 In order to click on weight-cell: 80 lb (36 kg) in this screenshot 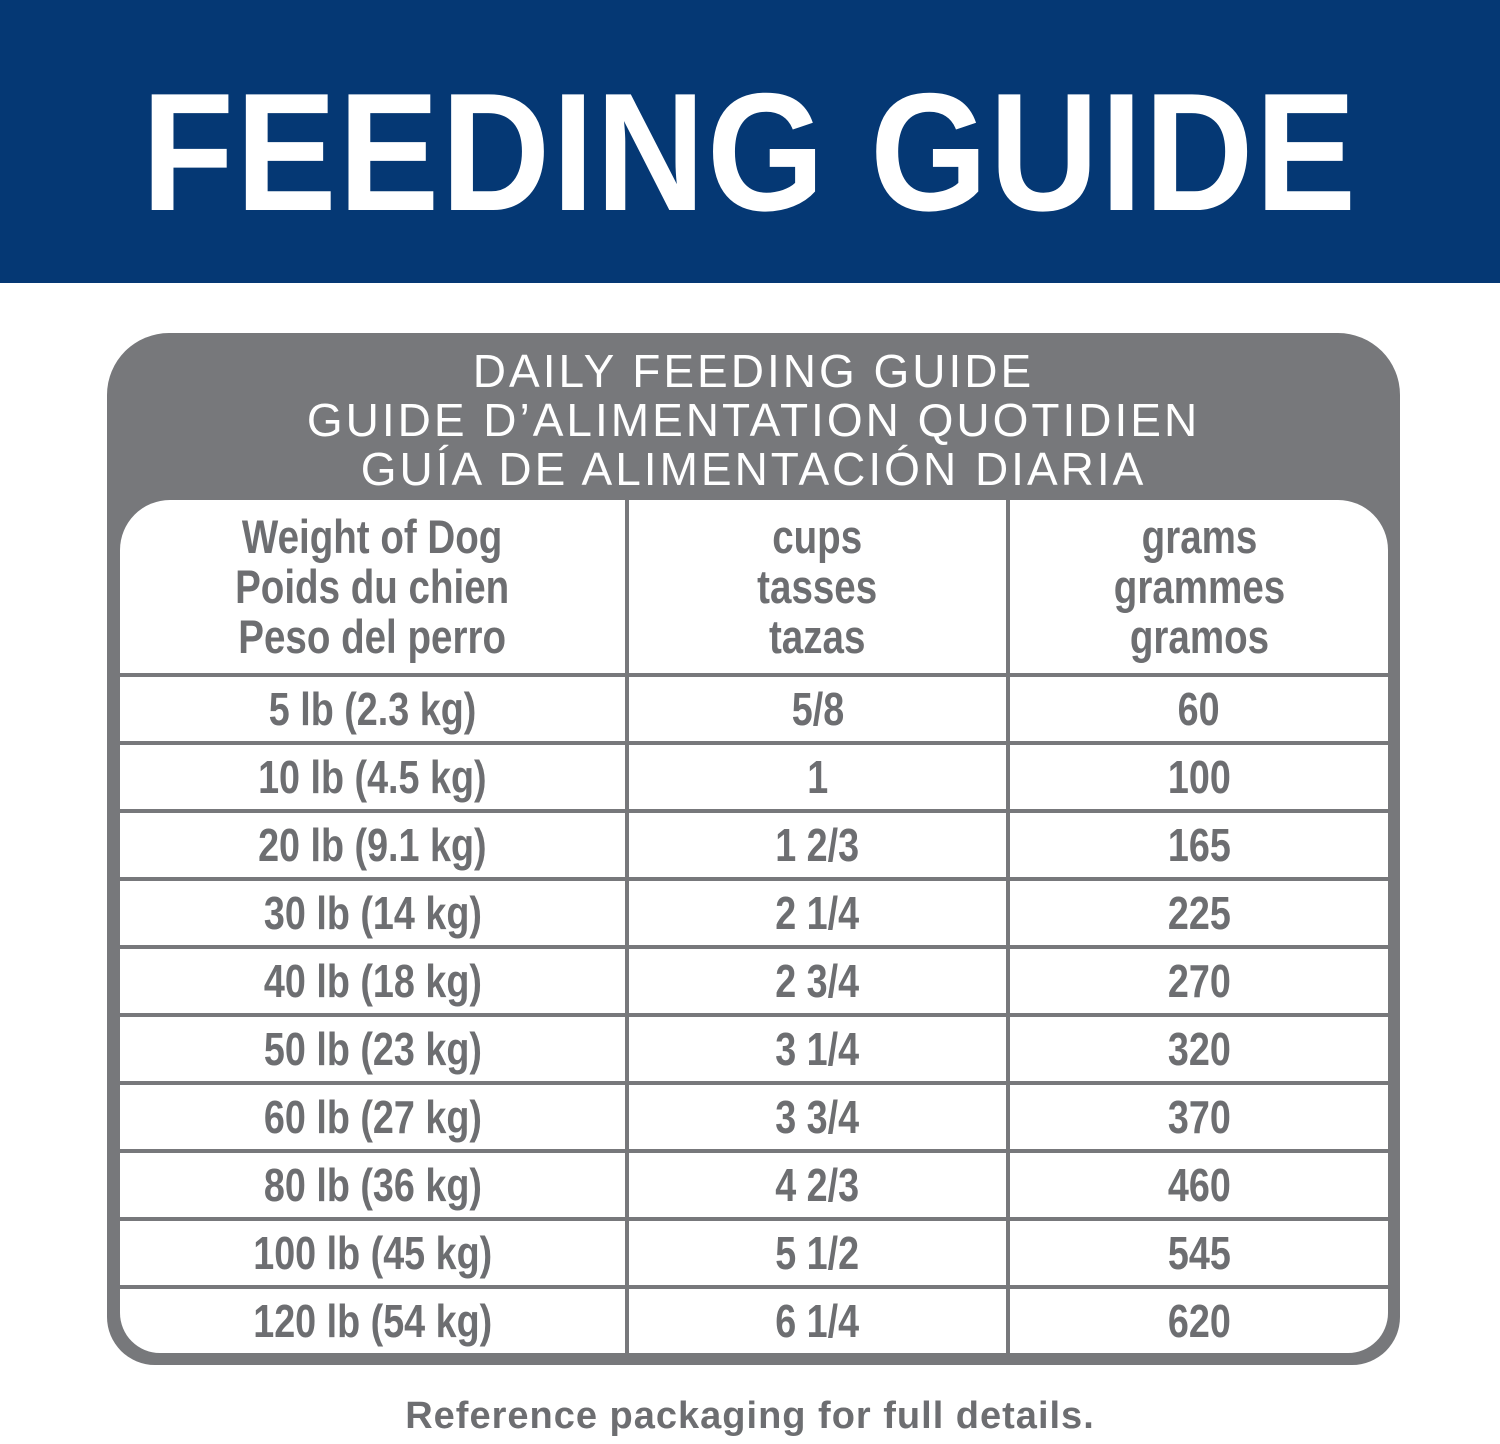, I will do `click(374, 1185)`.